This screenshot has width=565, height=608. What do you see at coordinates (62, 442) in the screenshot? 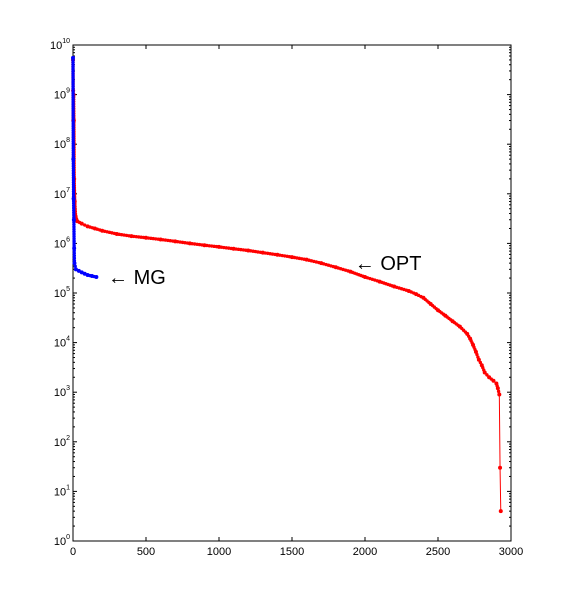
I see `y-tick-label: 10²` at bounding box center [62, 442].